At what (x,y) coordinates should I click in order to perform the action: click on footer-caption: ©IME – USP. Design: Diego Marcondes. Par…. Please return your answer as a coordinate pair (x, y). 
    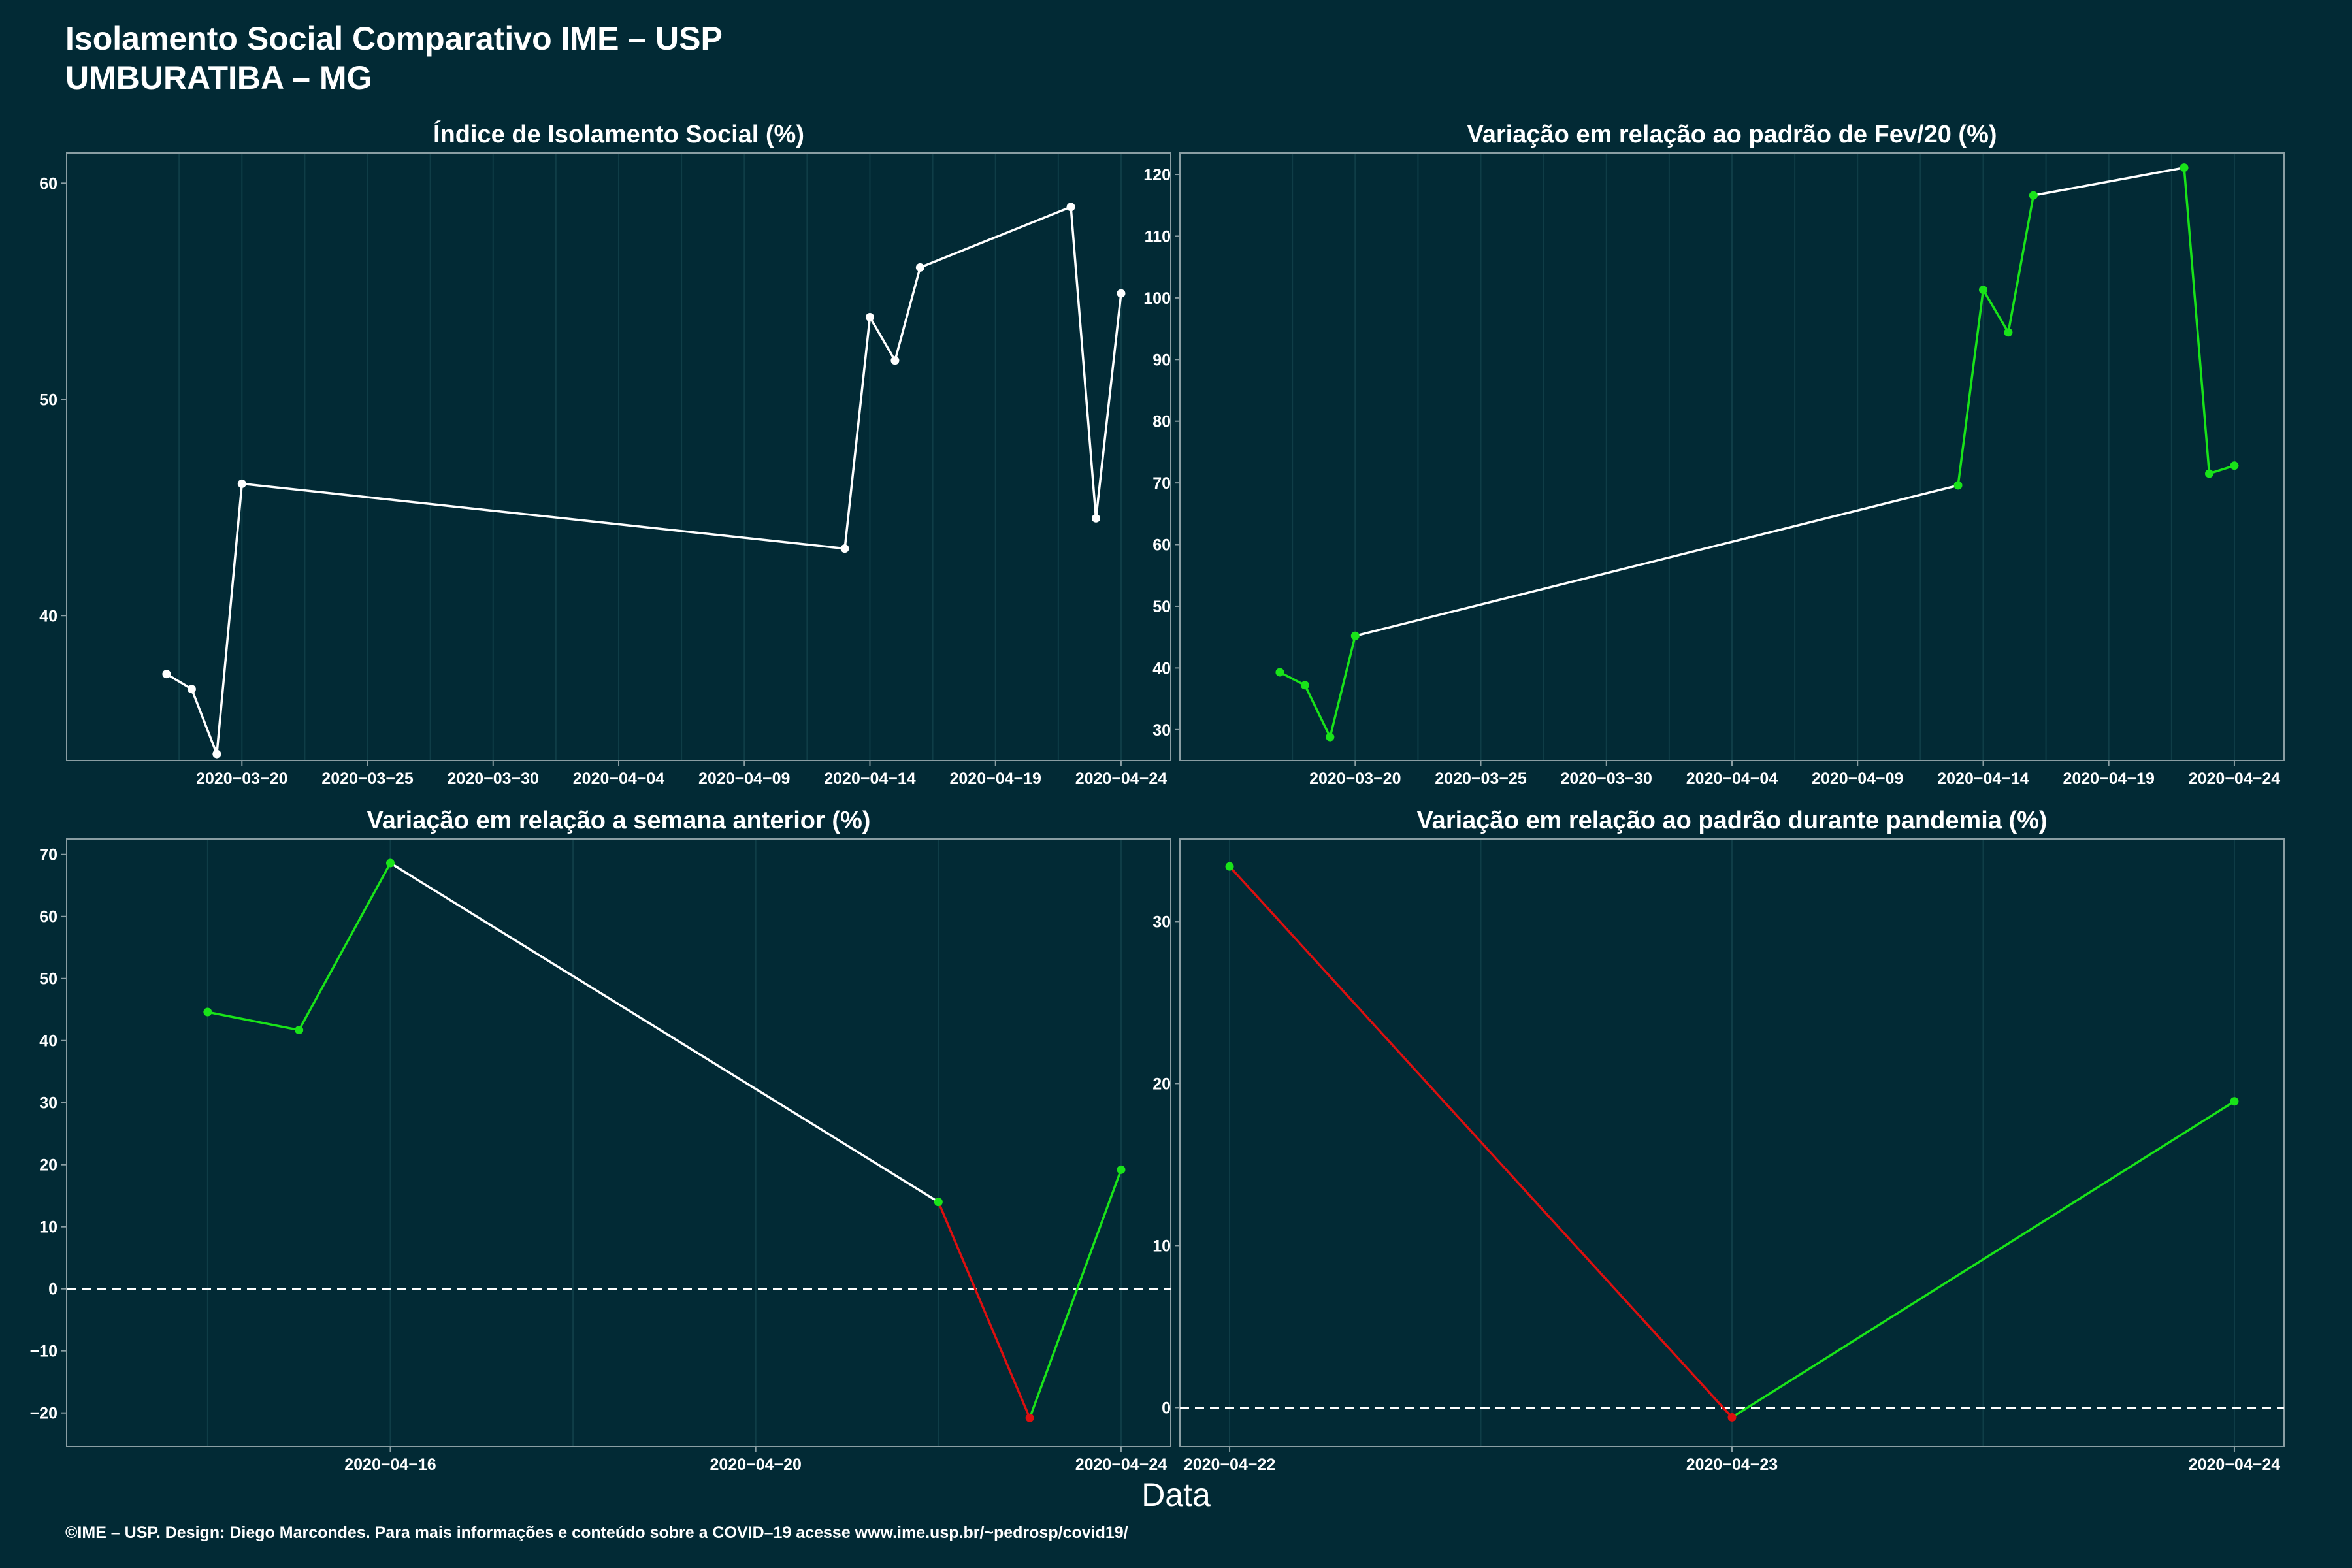
    Looking at the image, I should click on (596, 1533).